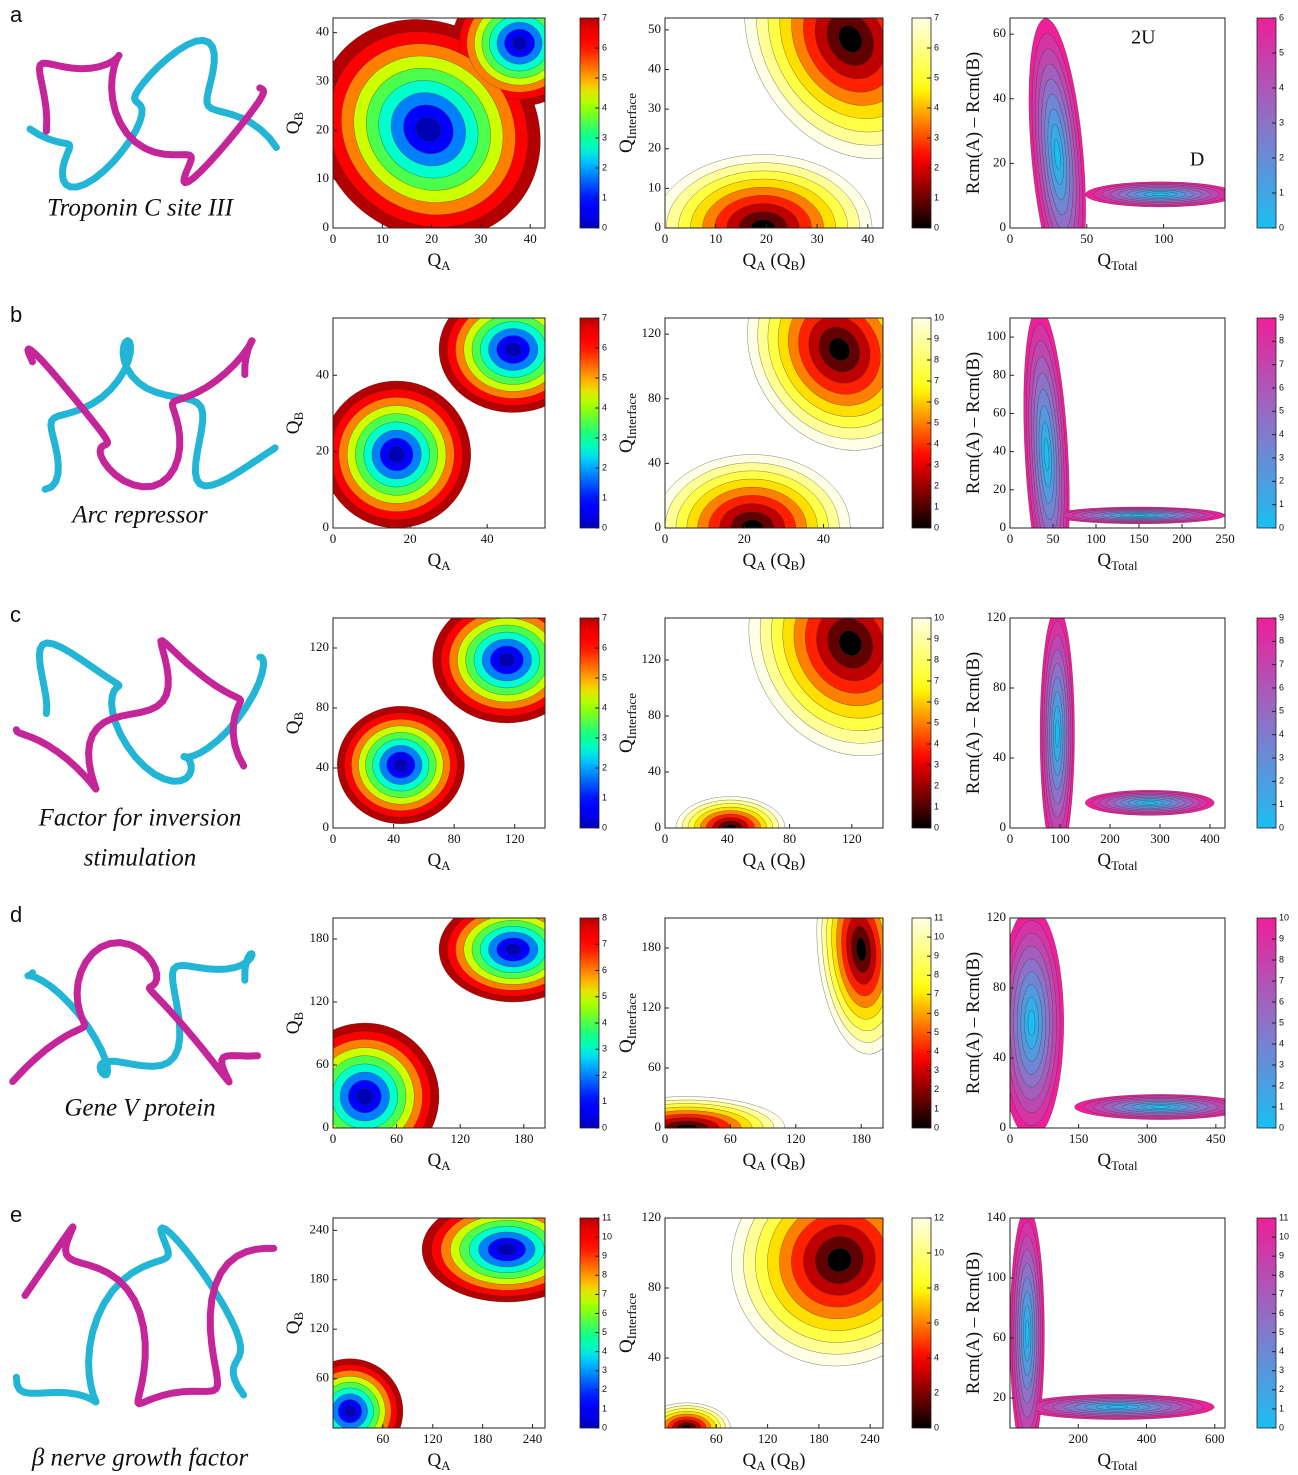  Describe the element at coordinates (938, 917) in the screenshot. I see `colorbar-tick-label: 11` at that location.